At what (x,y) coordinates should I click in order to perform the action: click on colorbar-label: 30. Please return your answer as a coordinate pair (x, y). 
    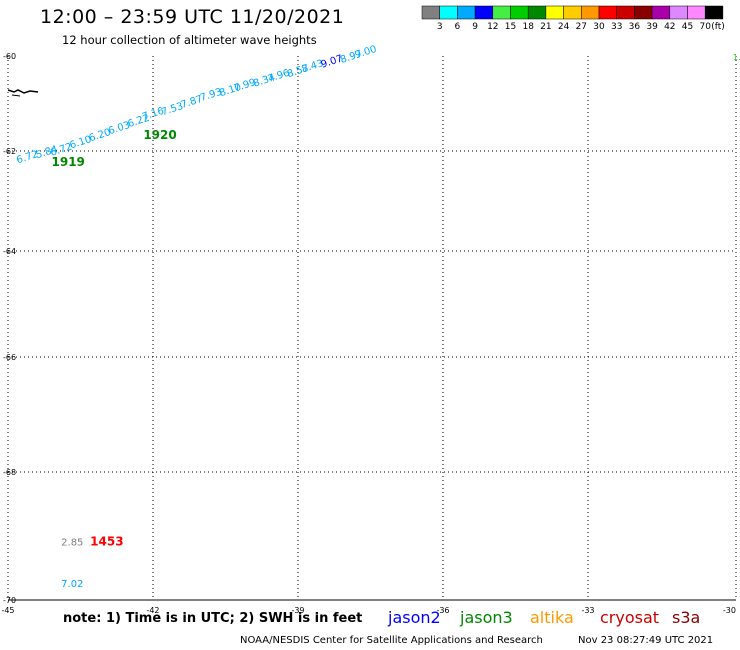
    Looking at the image, I should click on (599, 27).